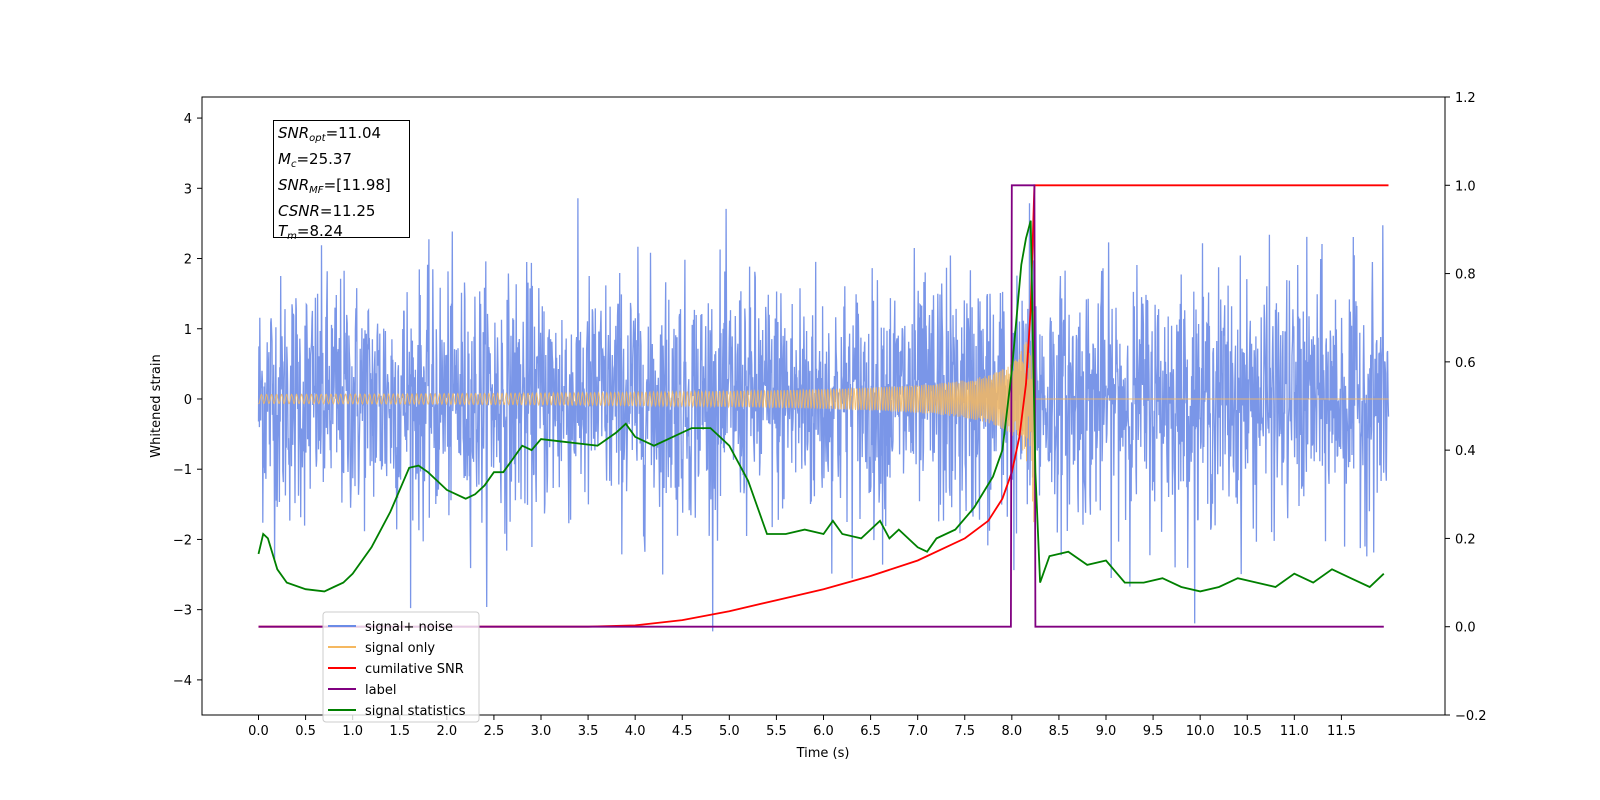 Image resolution: width=1600 pixels, height=800 pixels. What do you see at coordinates (1059, 731) in the screenshot?
I see `x-tick-label: 8.5` at bounding box center [1059, 731].